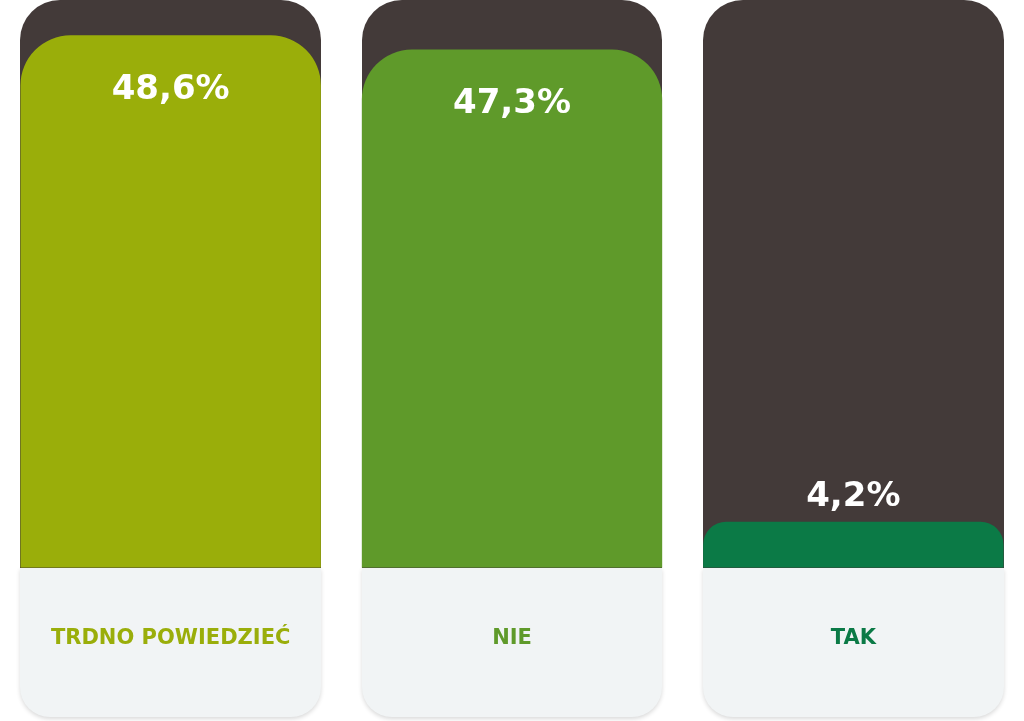 The height and width of the screenshot is (721, 1024). Describe the element at coordinates (170, 87) in the screenshot. I see `data-label: 48,6%` at that location.